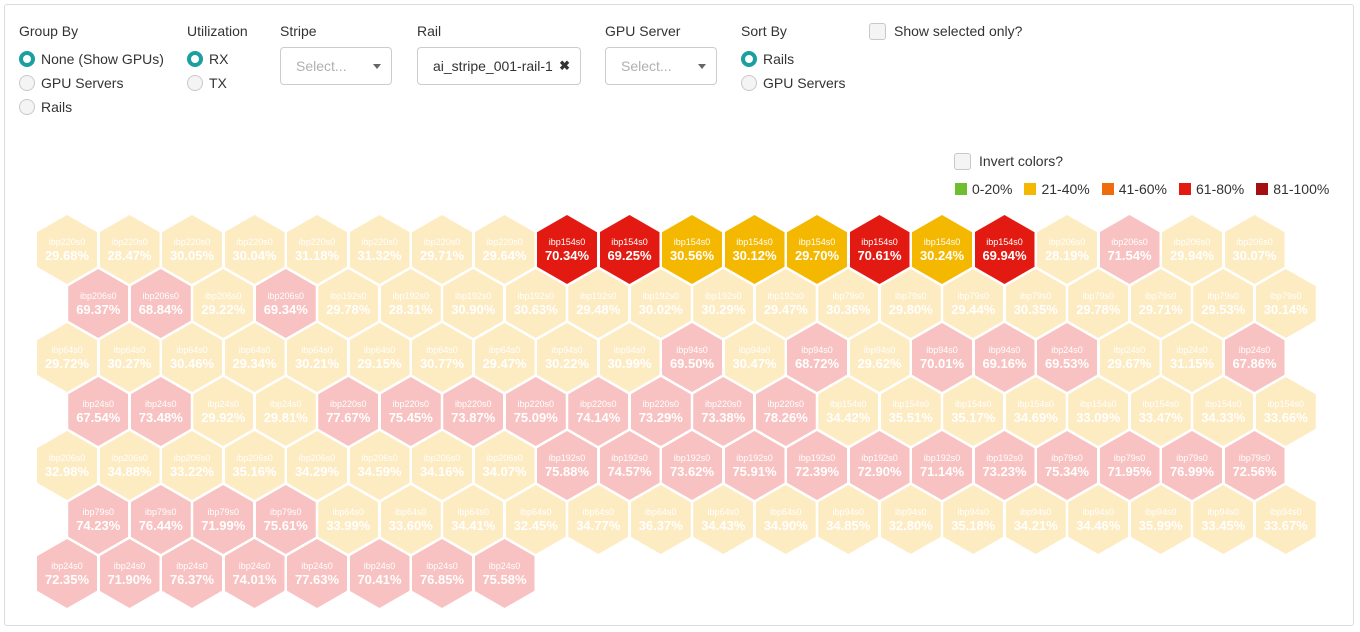  What do you see at coordinates (879, 249) in the screenshot?
I see `gpu-hex: ibp154s0 70.61%` at bounding box center [879, 249].